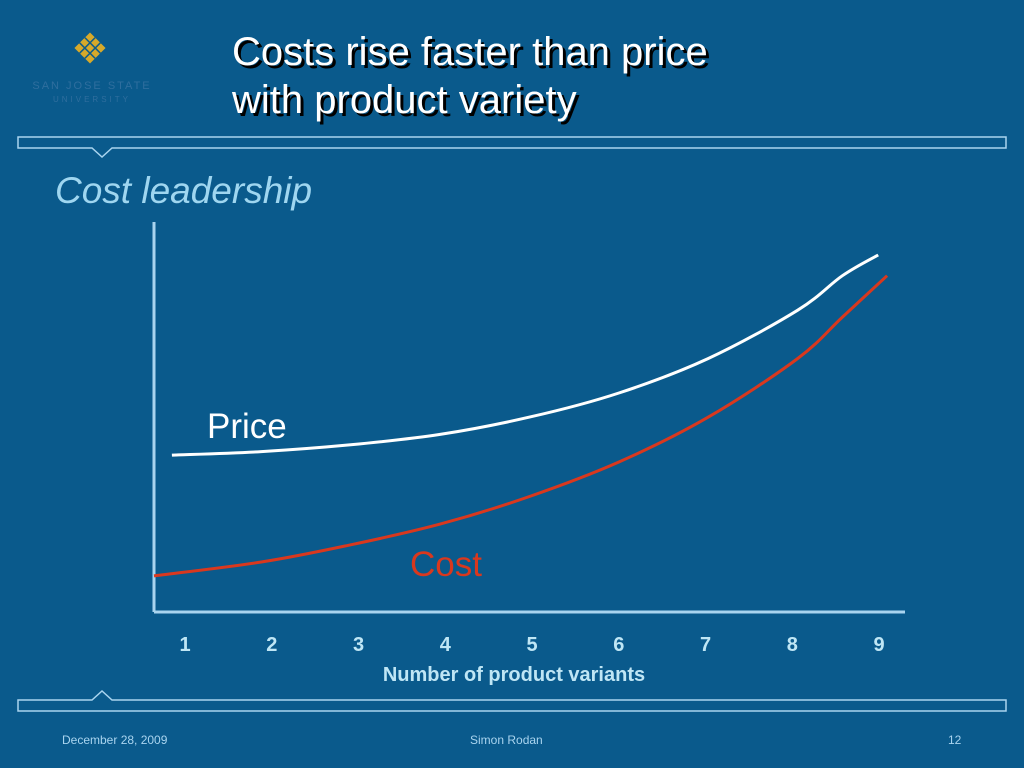  I want to click on x-tick-label: 3, so click(358, 645).